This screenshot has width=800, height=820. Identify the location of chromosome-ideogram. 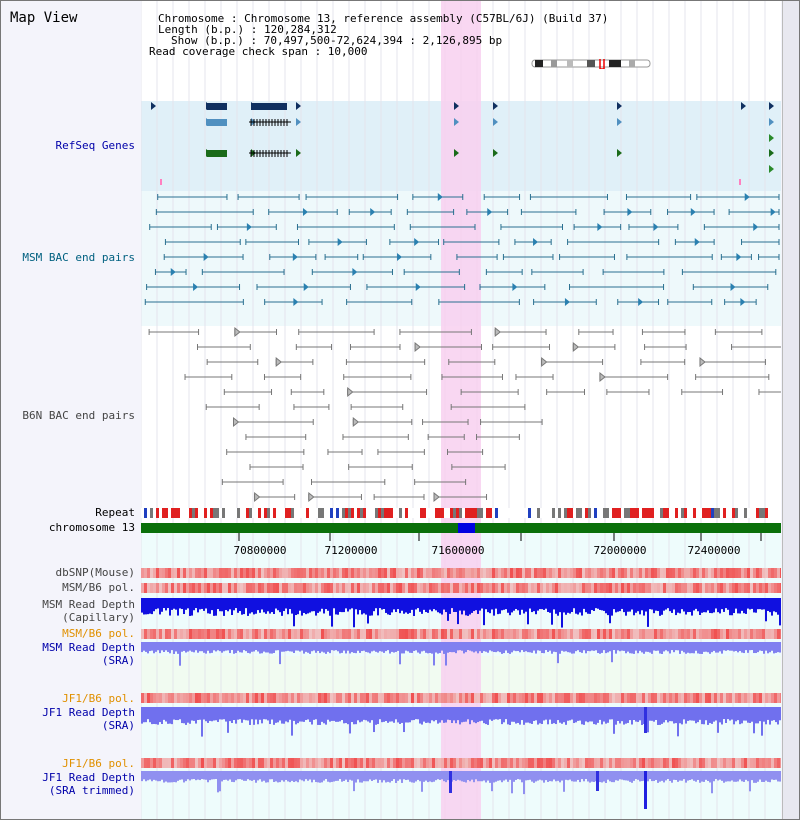
(591, 62).